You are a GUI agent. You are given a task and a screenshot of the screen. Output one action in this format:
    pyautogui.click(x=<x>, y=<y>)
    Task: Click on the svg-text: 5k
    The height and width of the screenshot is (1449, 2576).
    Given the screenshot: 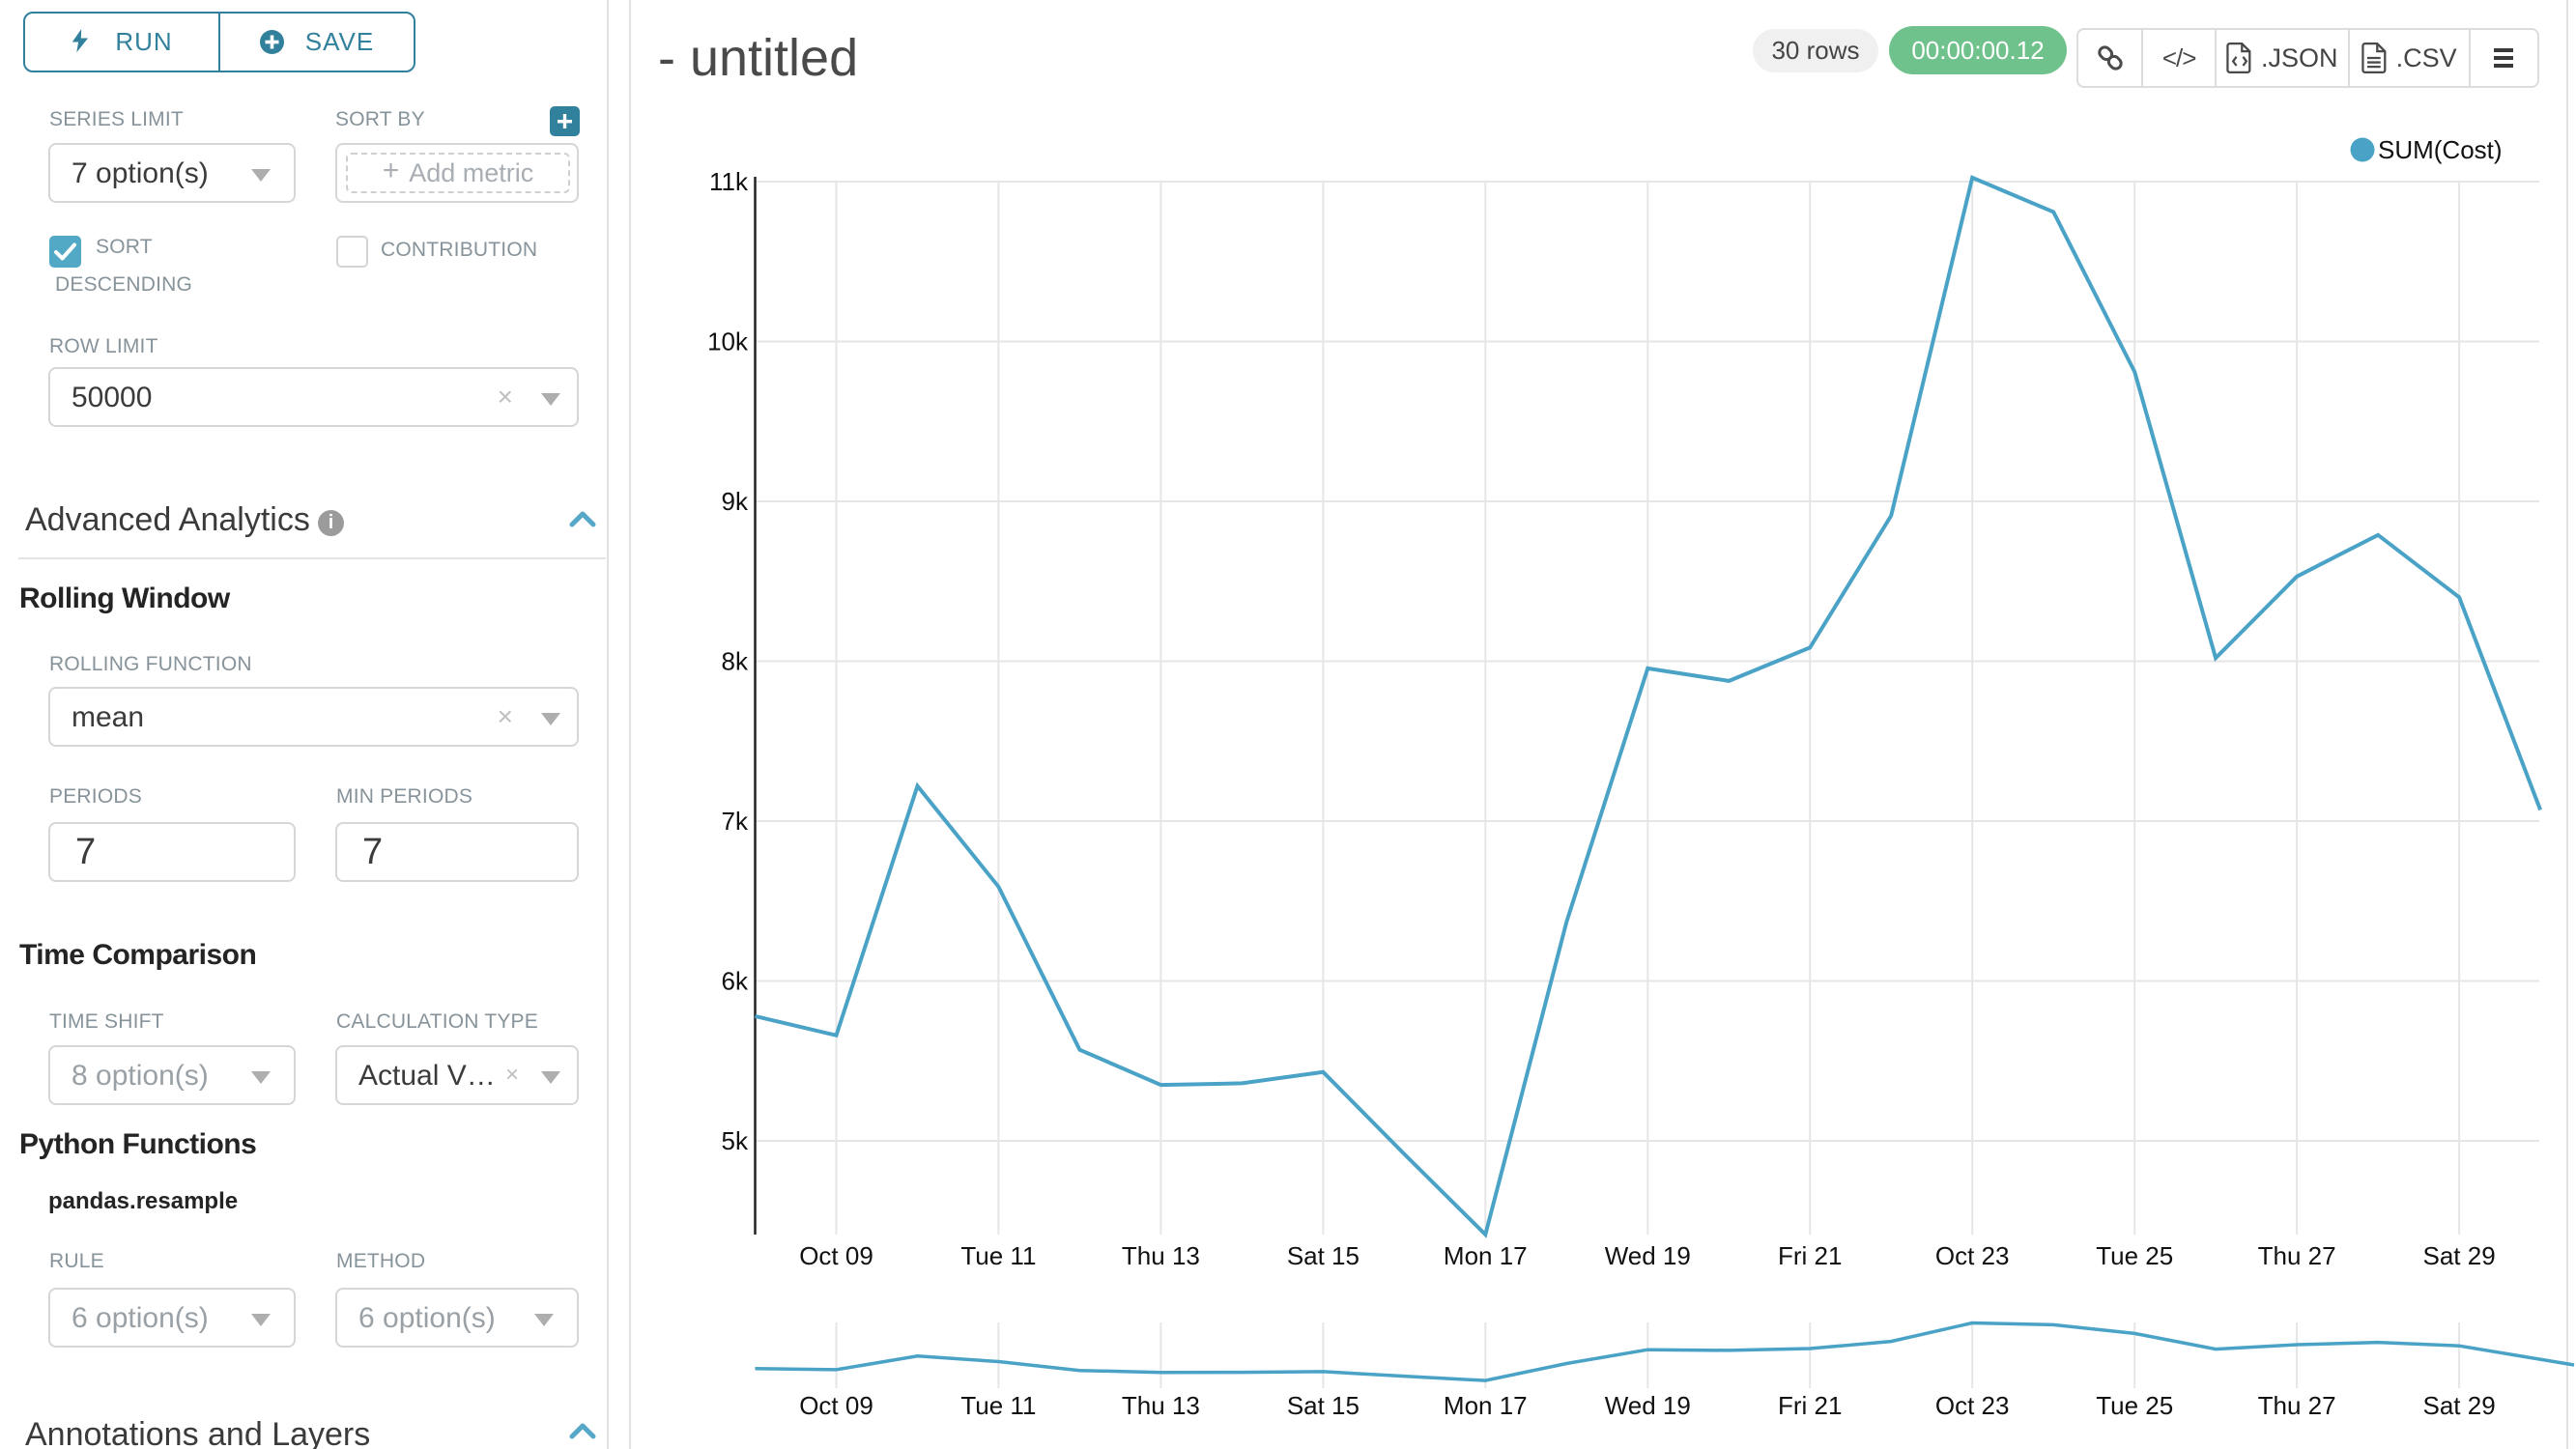 What is the action you would take?
    pyautogui.click(x=736, y=1140)
    